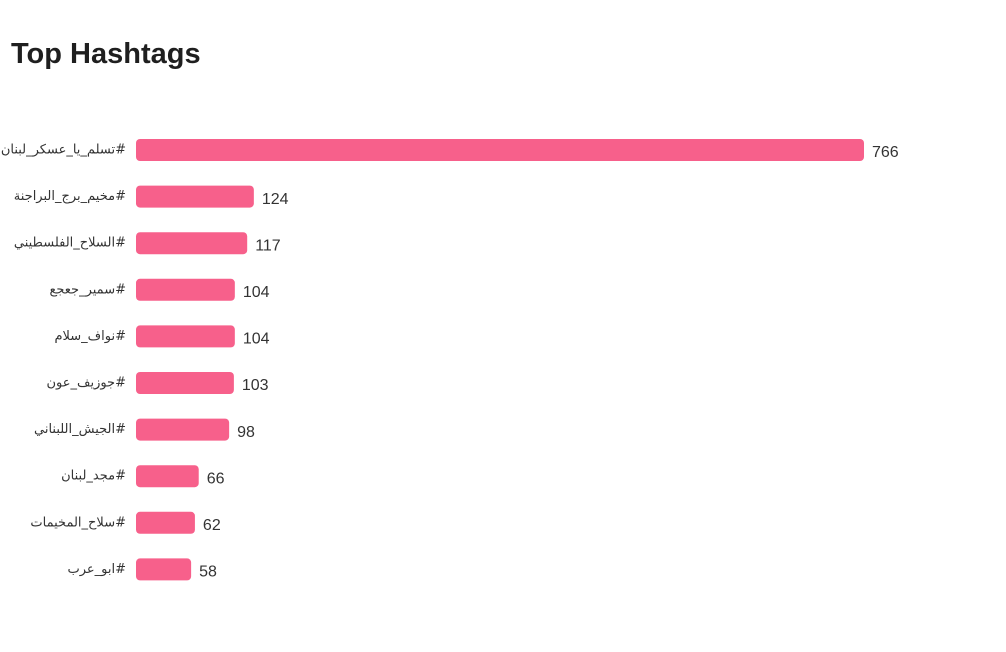 The height and width of the screenshot is (652, 1006). I want to click on category-label-9: سلاح_المخيمات#, so click(78, 522).